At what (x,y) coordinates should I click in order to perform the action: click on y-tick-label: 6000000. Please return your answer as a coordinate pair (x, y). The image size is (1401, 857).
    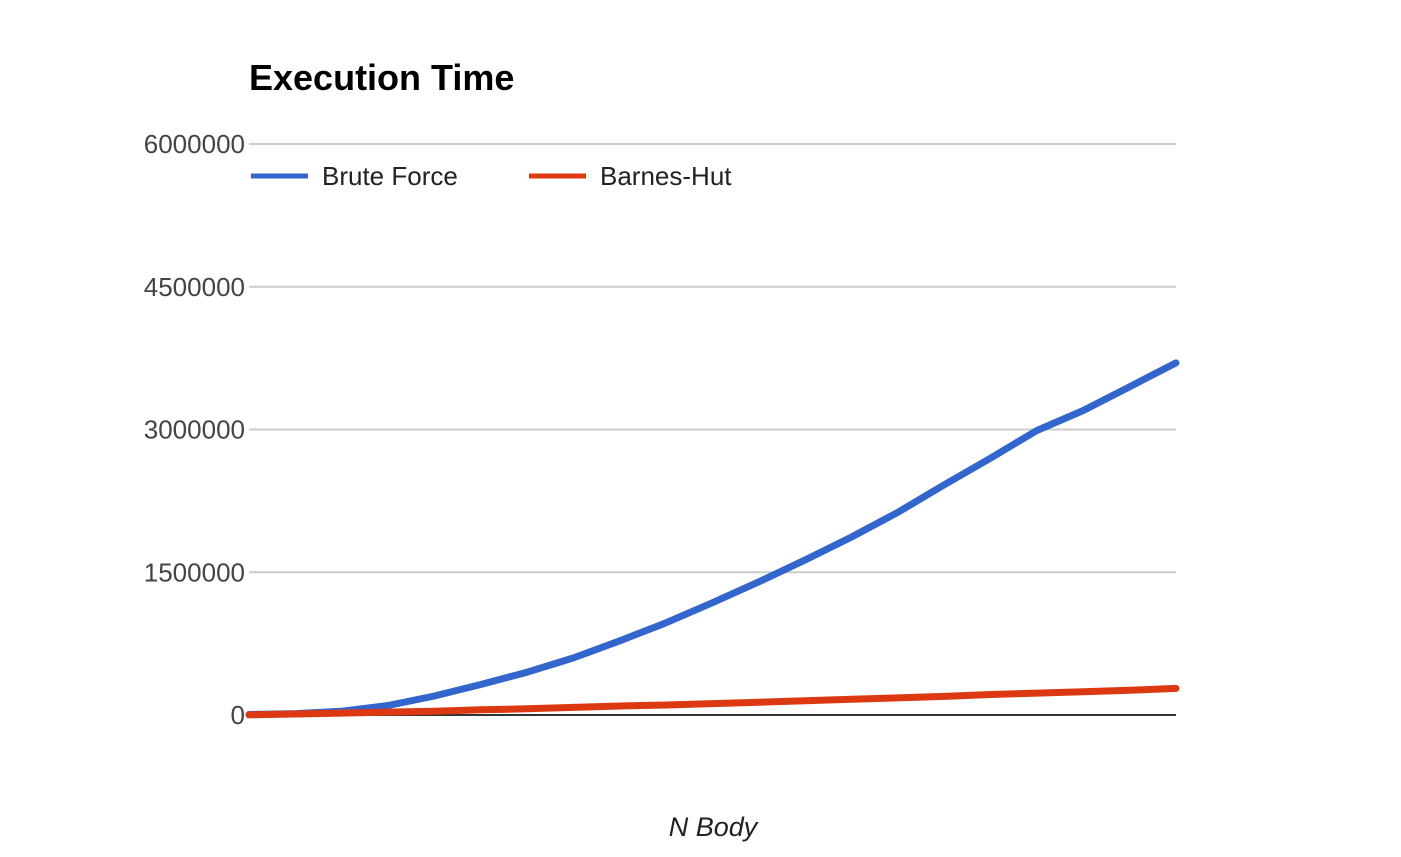
    Looking at the image, I should click on (194, 144).